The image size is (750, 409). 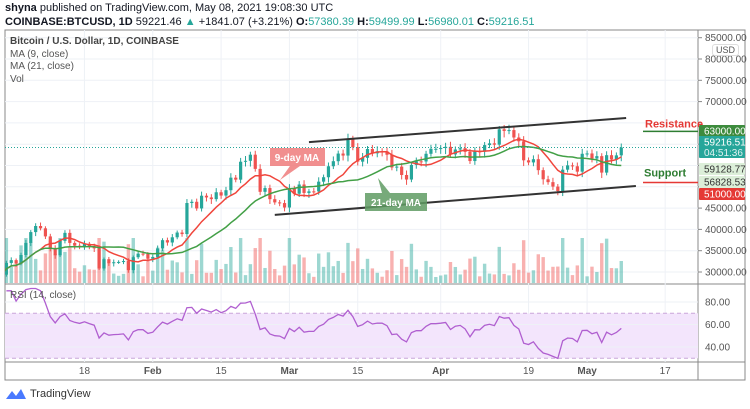 I want to click on high-label: H:, so click(x=363, y=22).